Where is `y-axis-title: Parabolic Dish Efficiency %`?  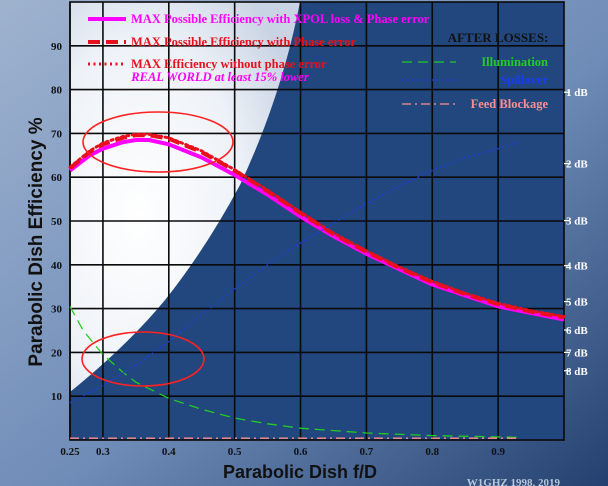 y-axis-title: Parabolic Dish Efficiency % is located at coordinates (36, 241).